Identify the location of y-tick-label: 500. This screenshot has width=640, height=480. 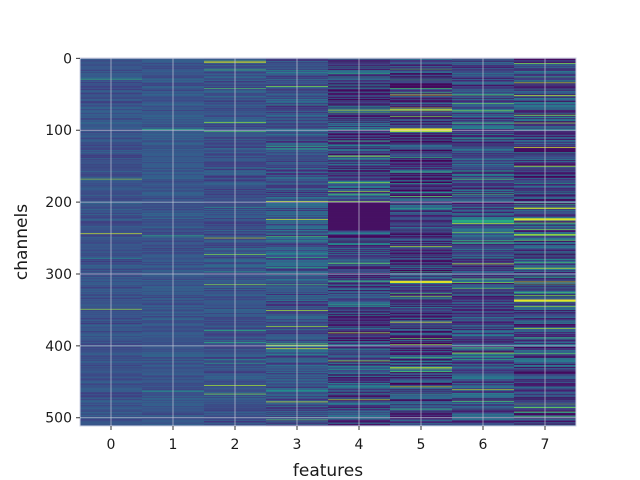
(58, 419).